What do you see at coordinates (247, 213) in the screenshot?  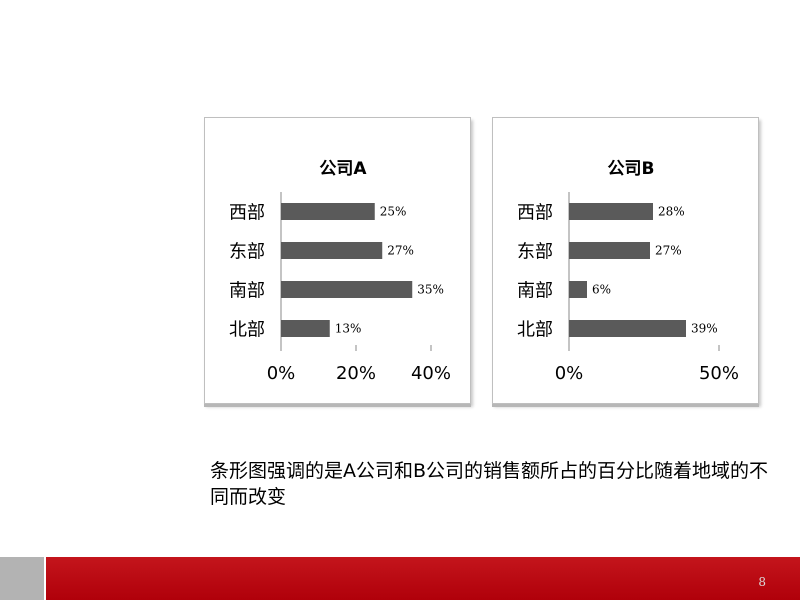 I see `chart-a-category-label: 西部` at bounding box center [247, 213].